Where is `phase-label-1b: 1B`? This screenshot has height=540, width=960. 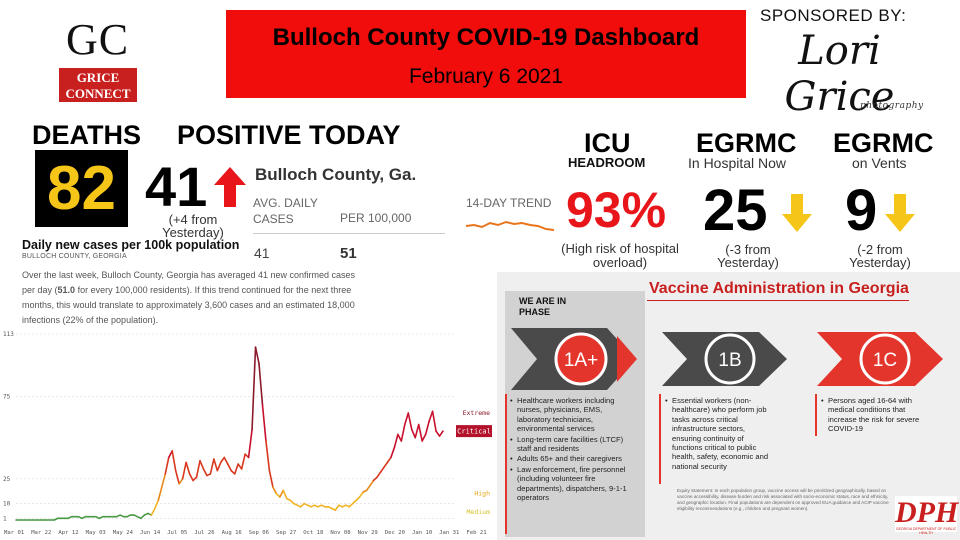
phase-label-1b: 1B is located at coordinates (729, 360).